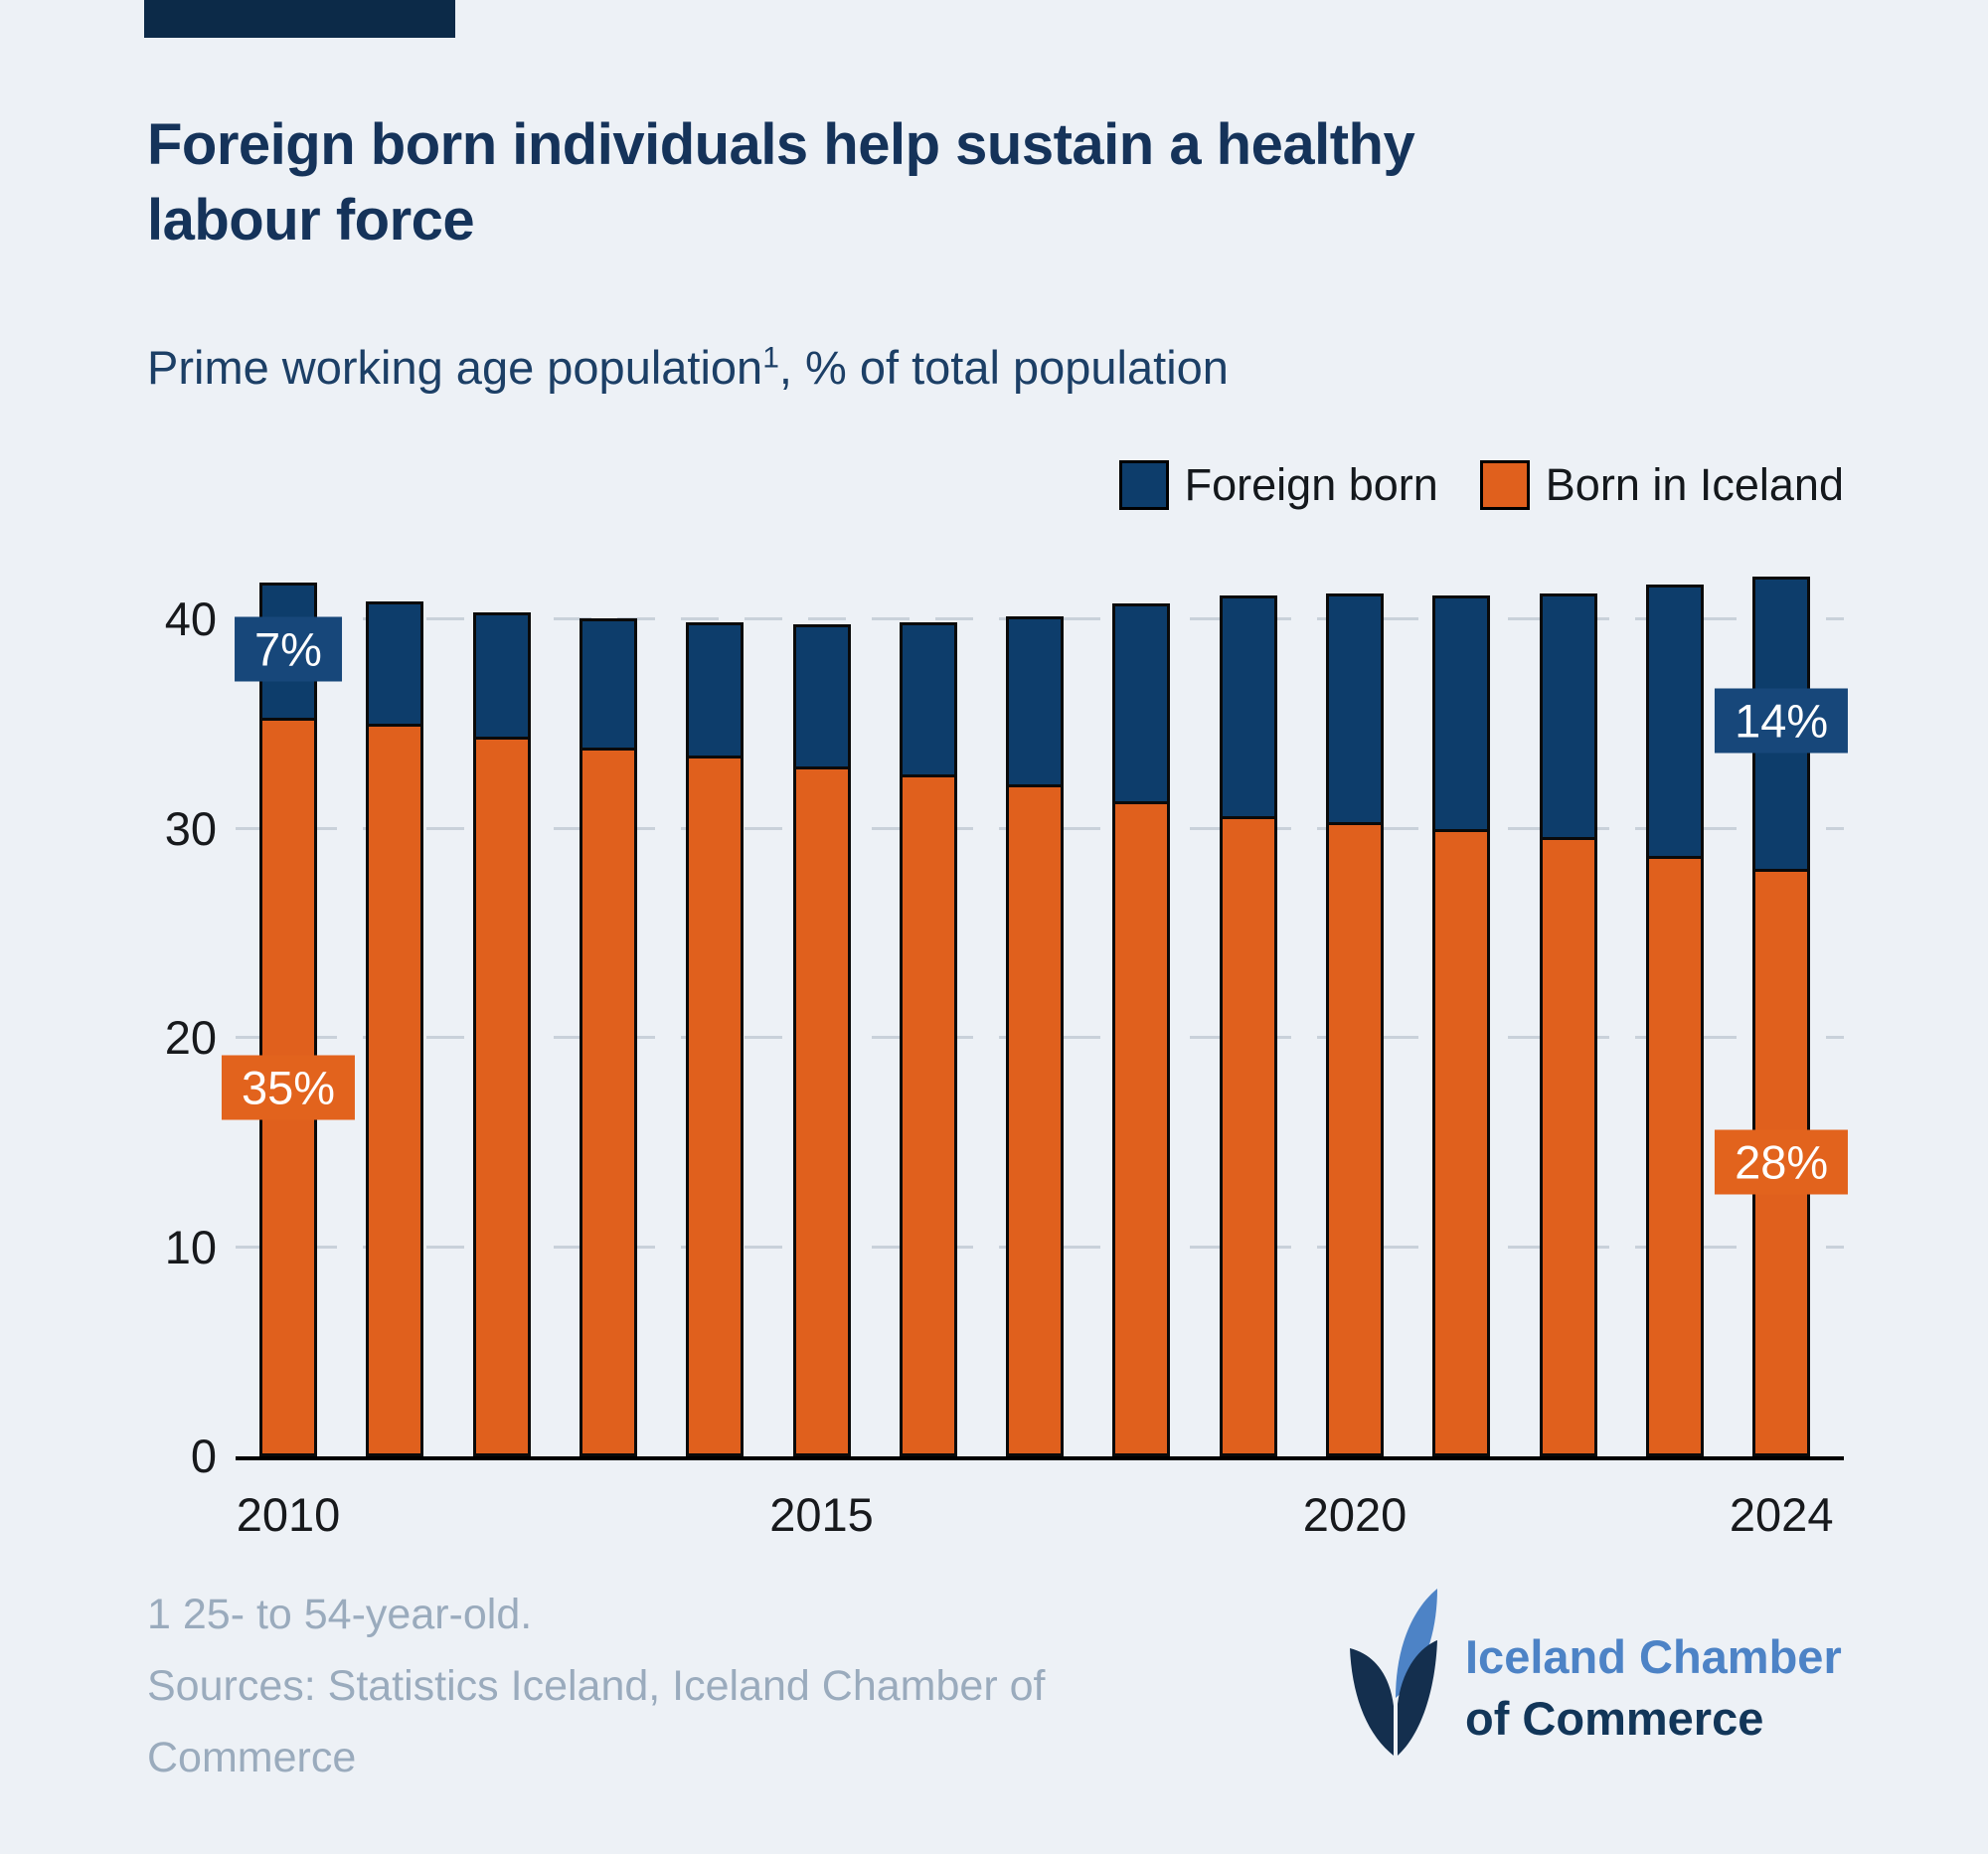  I want to click on y-tick-0: 0, so click(203, 1456).